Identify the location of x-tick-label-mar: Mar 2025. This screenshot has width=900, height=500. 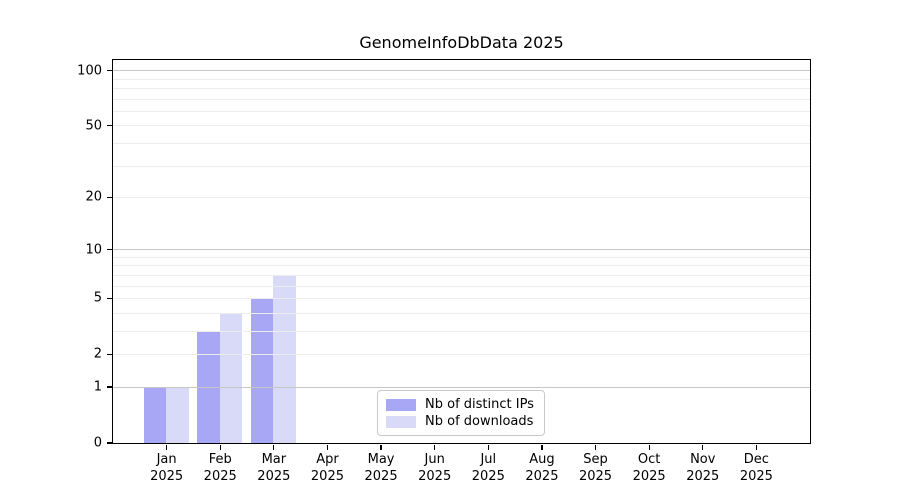
(274, 468).